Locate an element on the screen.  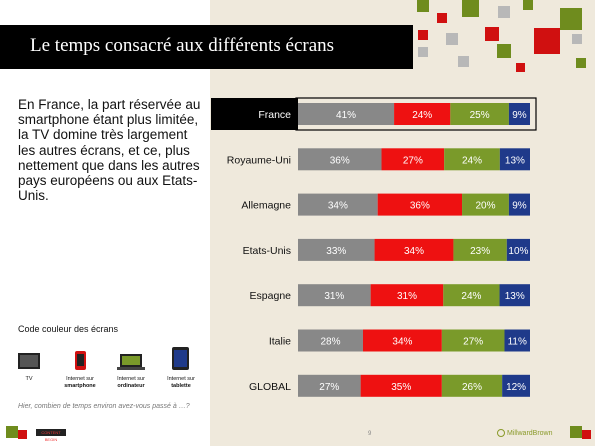
legend-item-smartphone: Internet sur smartphone is located at coordinates (80, 382).